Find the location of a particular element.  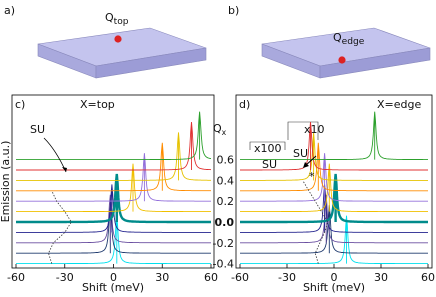

annotation: * is located at coordinates (312, 176).